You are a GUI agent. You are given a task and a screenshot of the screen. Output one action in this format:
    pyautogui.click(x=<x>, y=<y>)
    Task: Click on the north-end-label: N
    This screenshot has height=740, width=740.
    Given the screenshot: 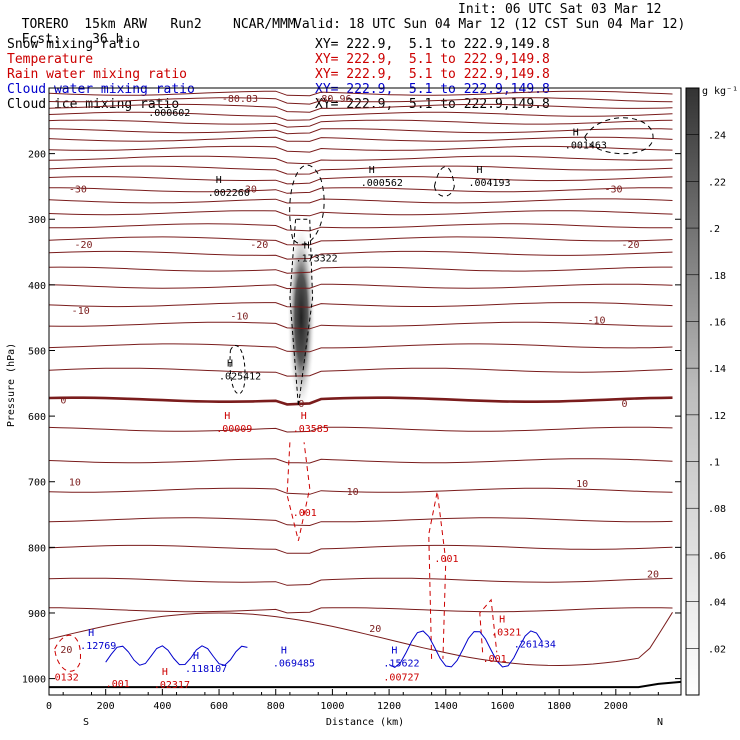 What is the action you would take?
    pyautogui.click(x=660, y=722)
    